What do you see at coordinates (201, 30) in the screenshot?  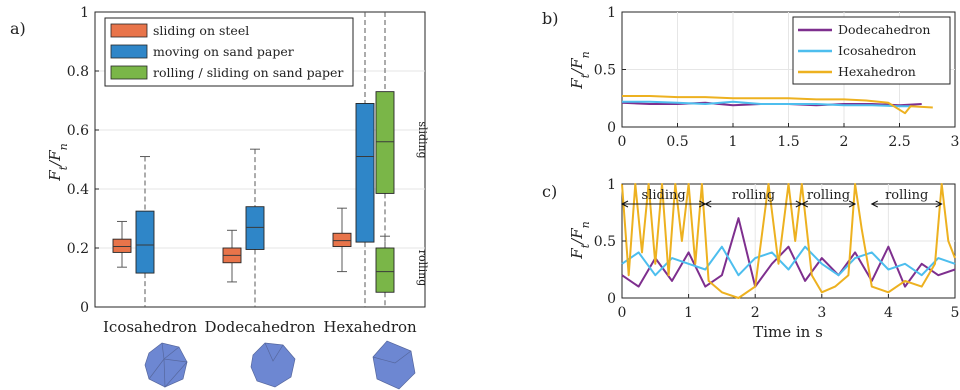 I see `legend-label-sliding-steel: sliding on steel` at bounding box center [201, 30].